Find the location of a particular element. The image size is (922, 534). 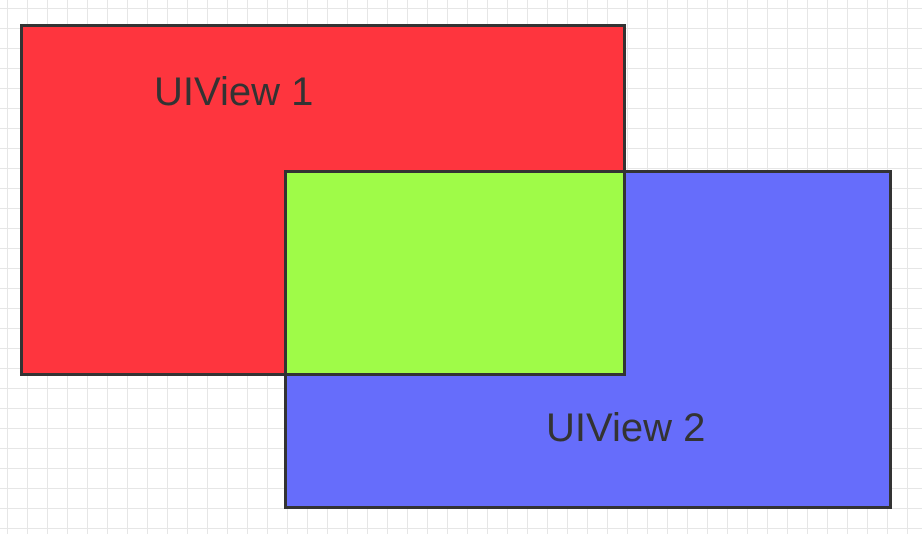

uiview-2-label: UIView 2 is located at coordinates (626, 428).